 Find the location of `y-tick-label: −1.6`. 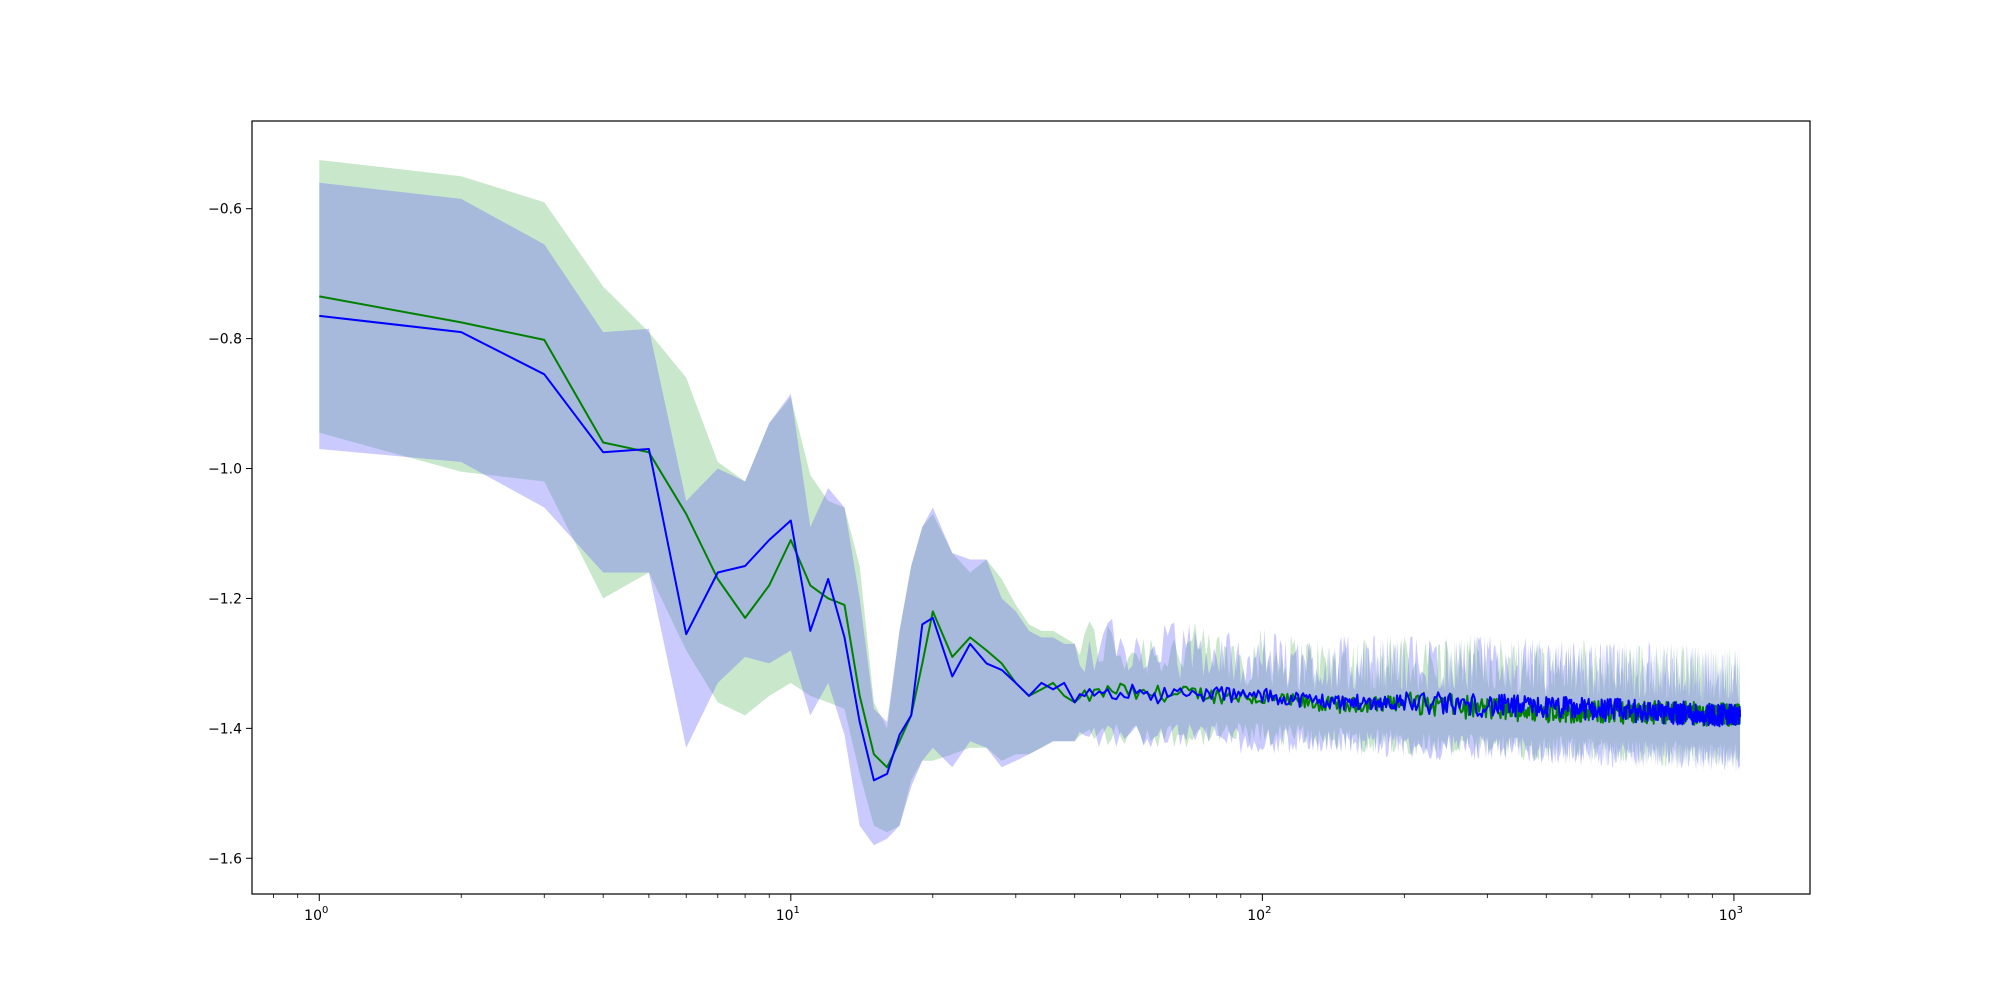

y-tick-label: −1.6 is located at coordinates (225, 859).